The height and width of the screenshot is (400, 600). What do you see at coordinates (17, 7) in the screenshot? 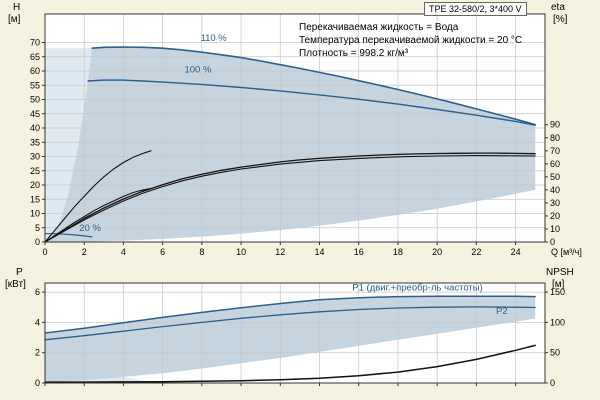
I see `h-axis-title: H` at bounding box center [17, 7].